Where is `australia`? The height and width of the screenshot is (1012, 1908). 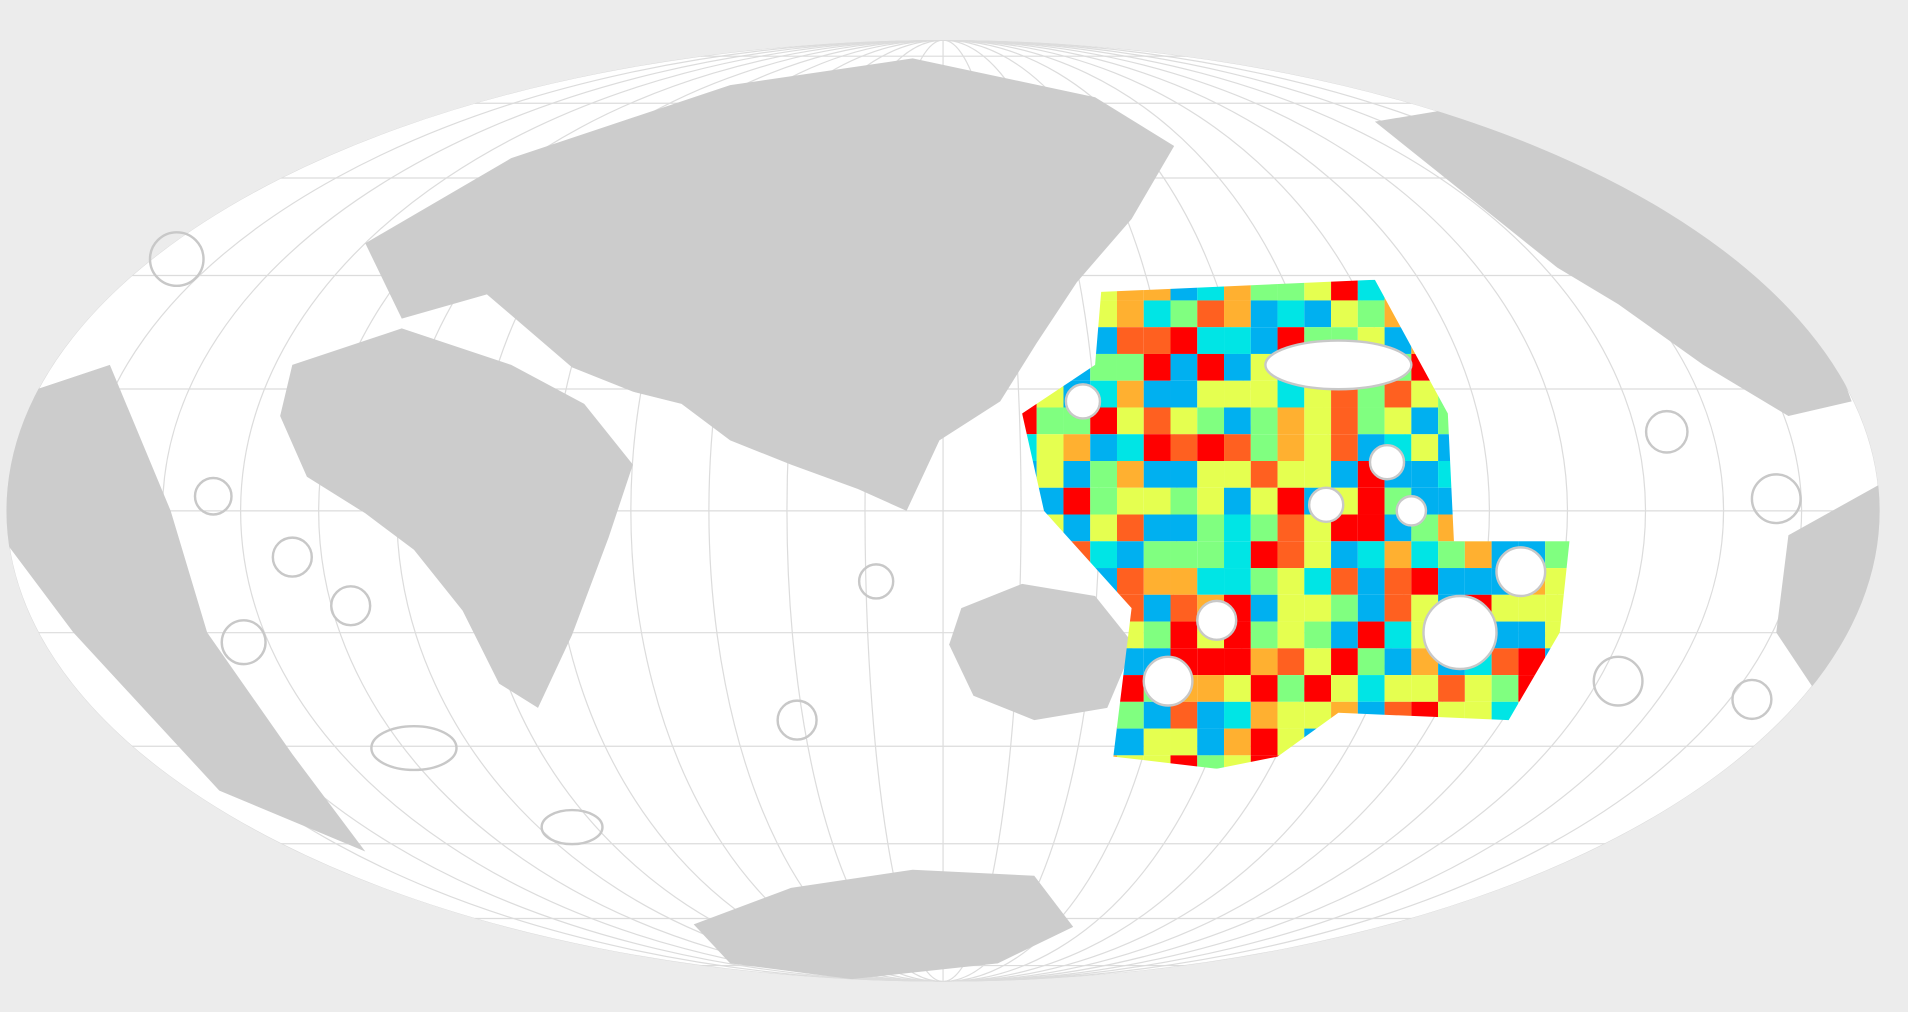
australia is located at coordinates (1042, 652).